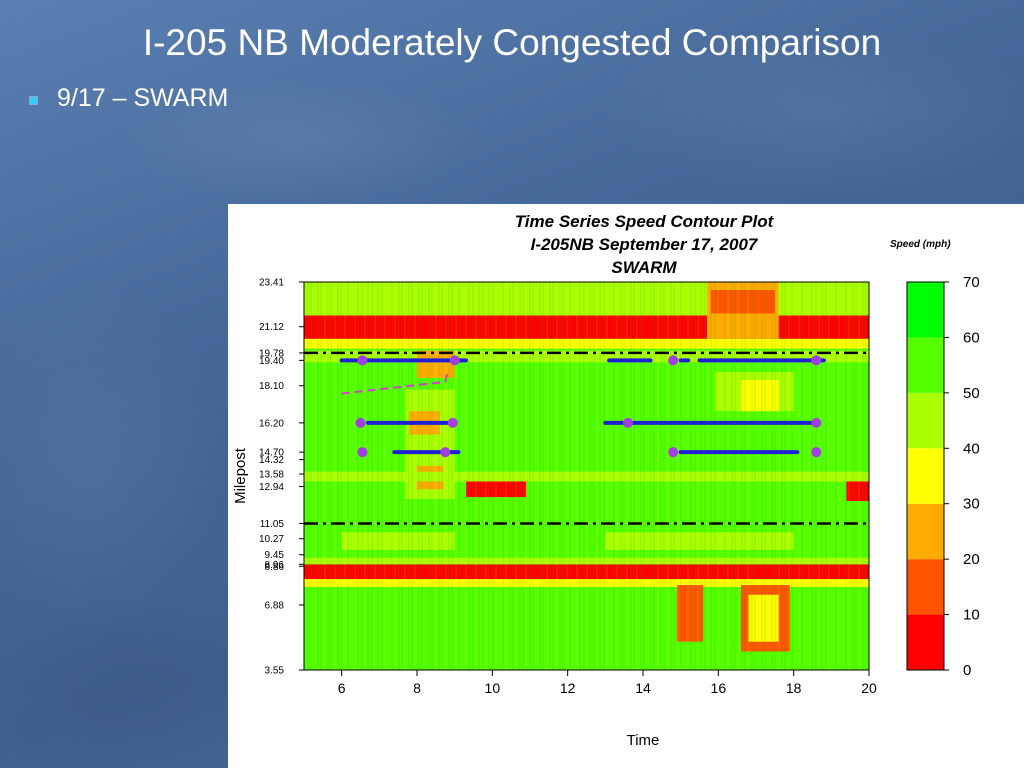  I want to click on y-tick-label: 8.86, so click(275, 567).